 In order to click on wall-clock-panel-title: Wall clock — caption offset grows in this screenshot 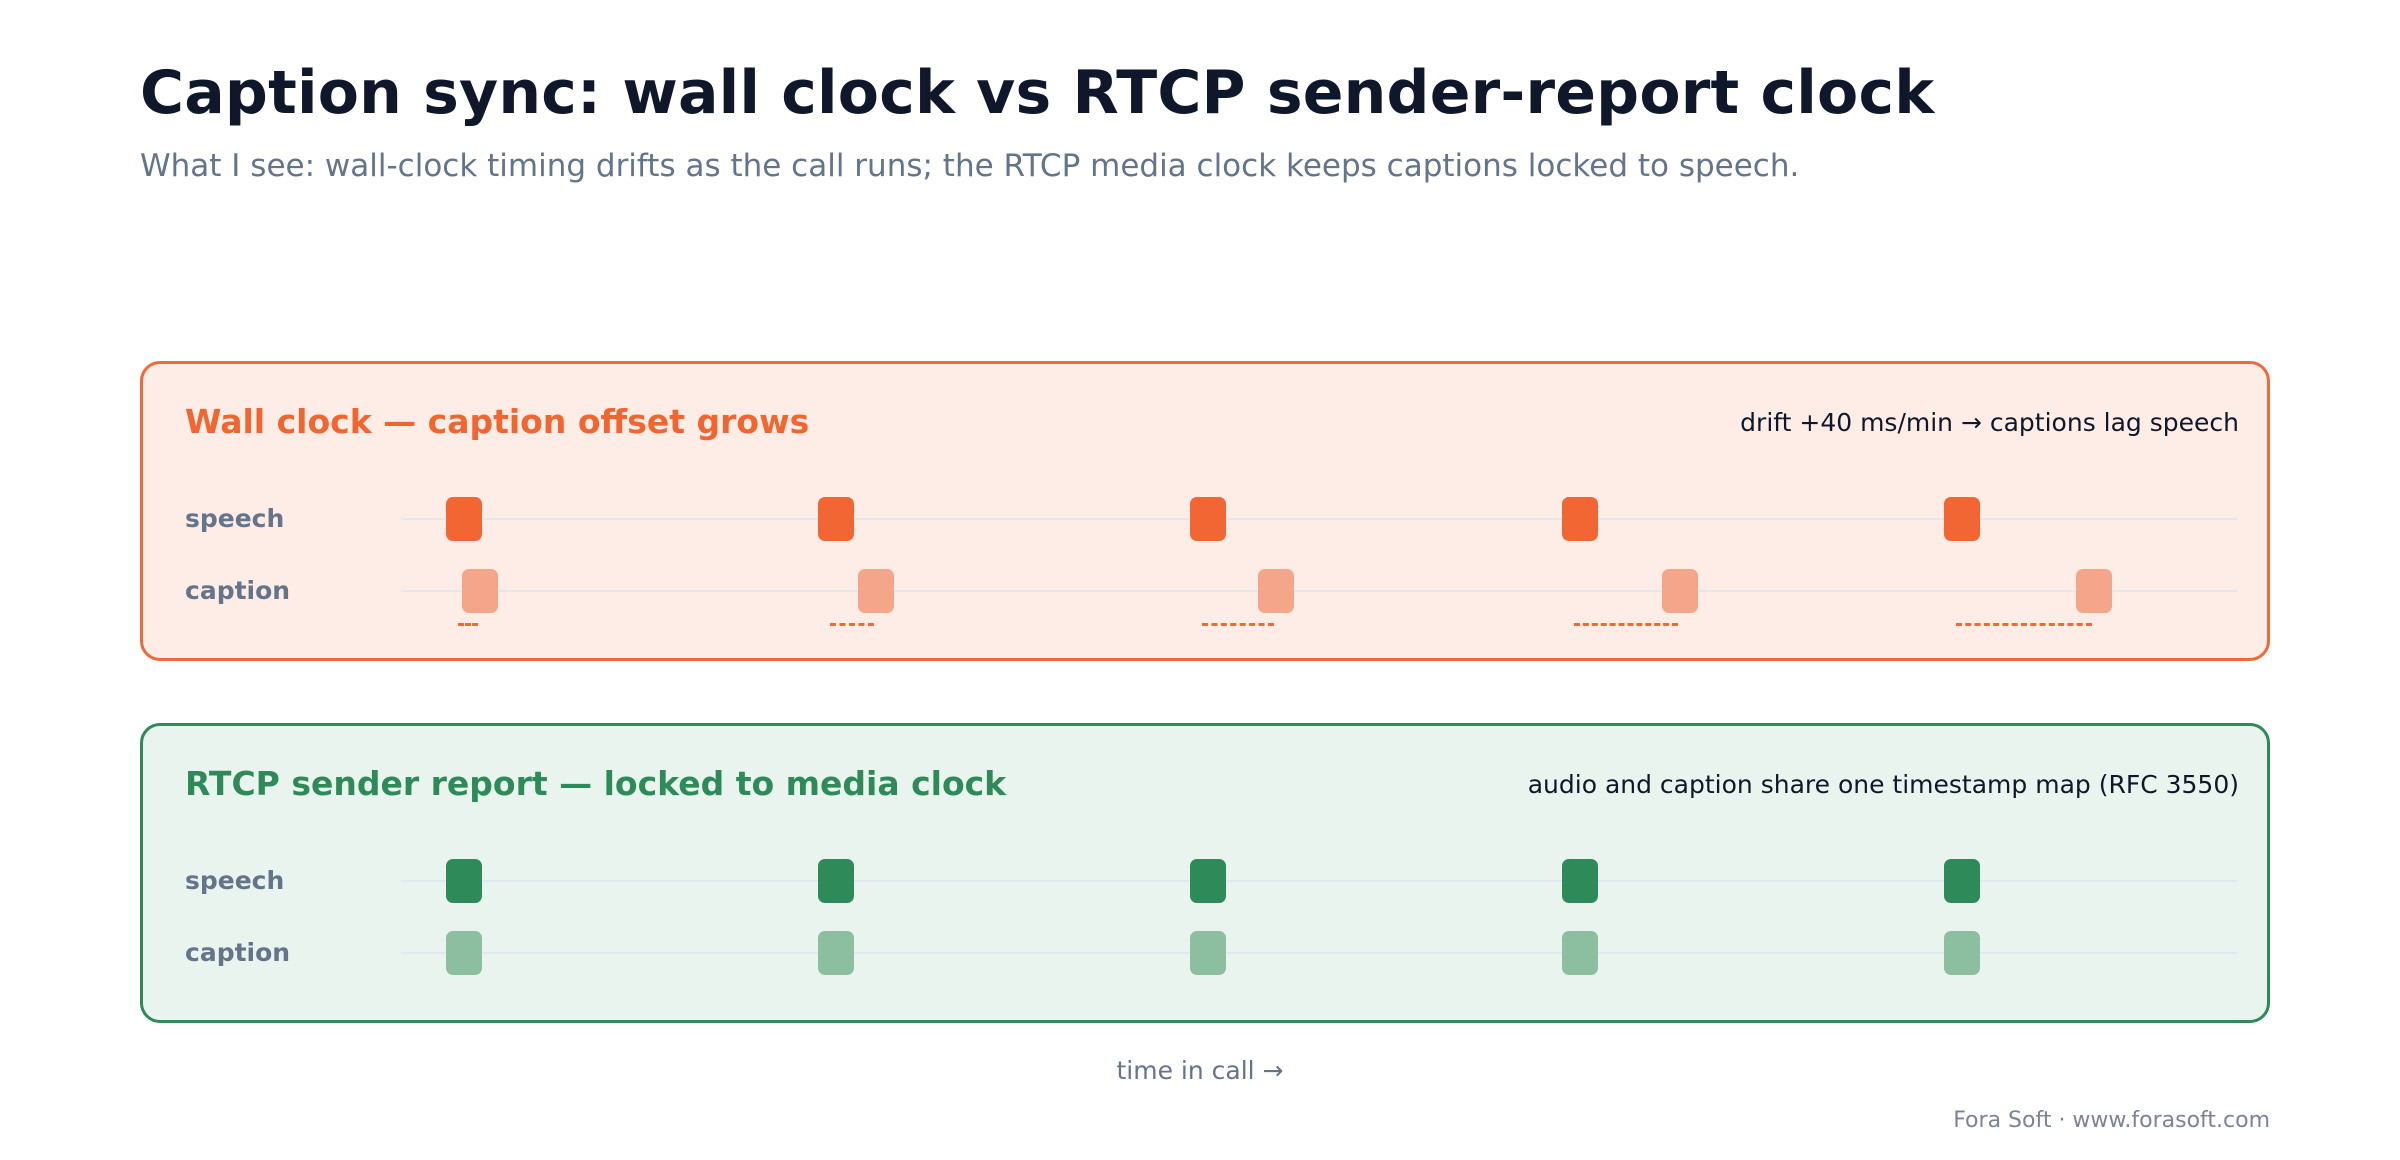, I will do `click(497, 421)`.